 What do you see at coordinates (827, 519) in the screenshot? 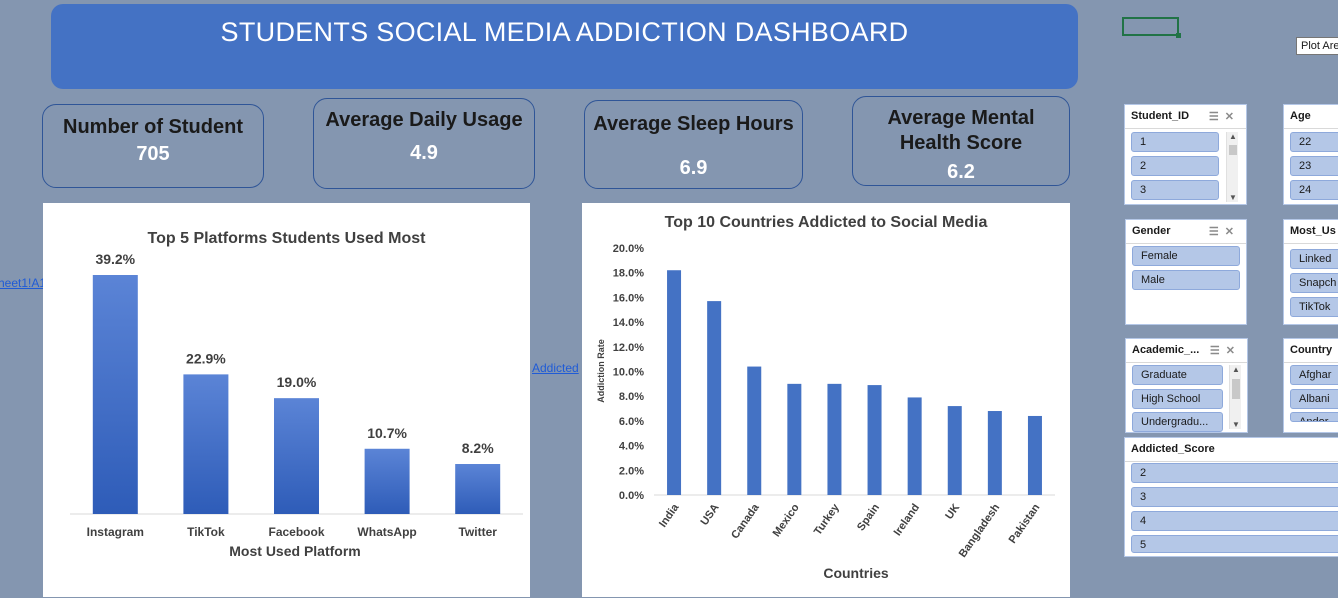
I see `x-tick-label: Turkey` at bounding box center [827, 519].